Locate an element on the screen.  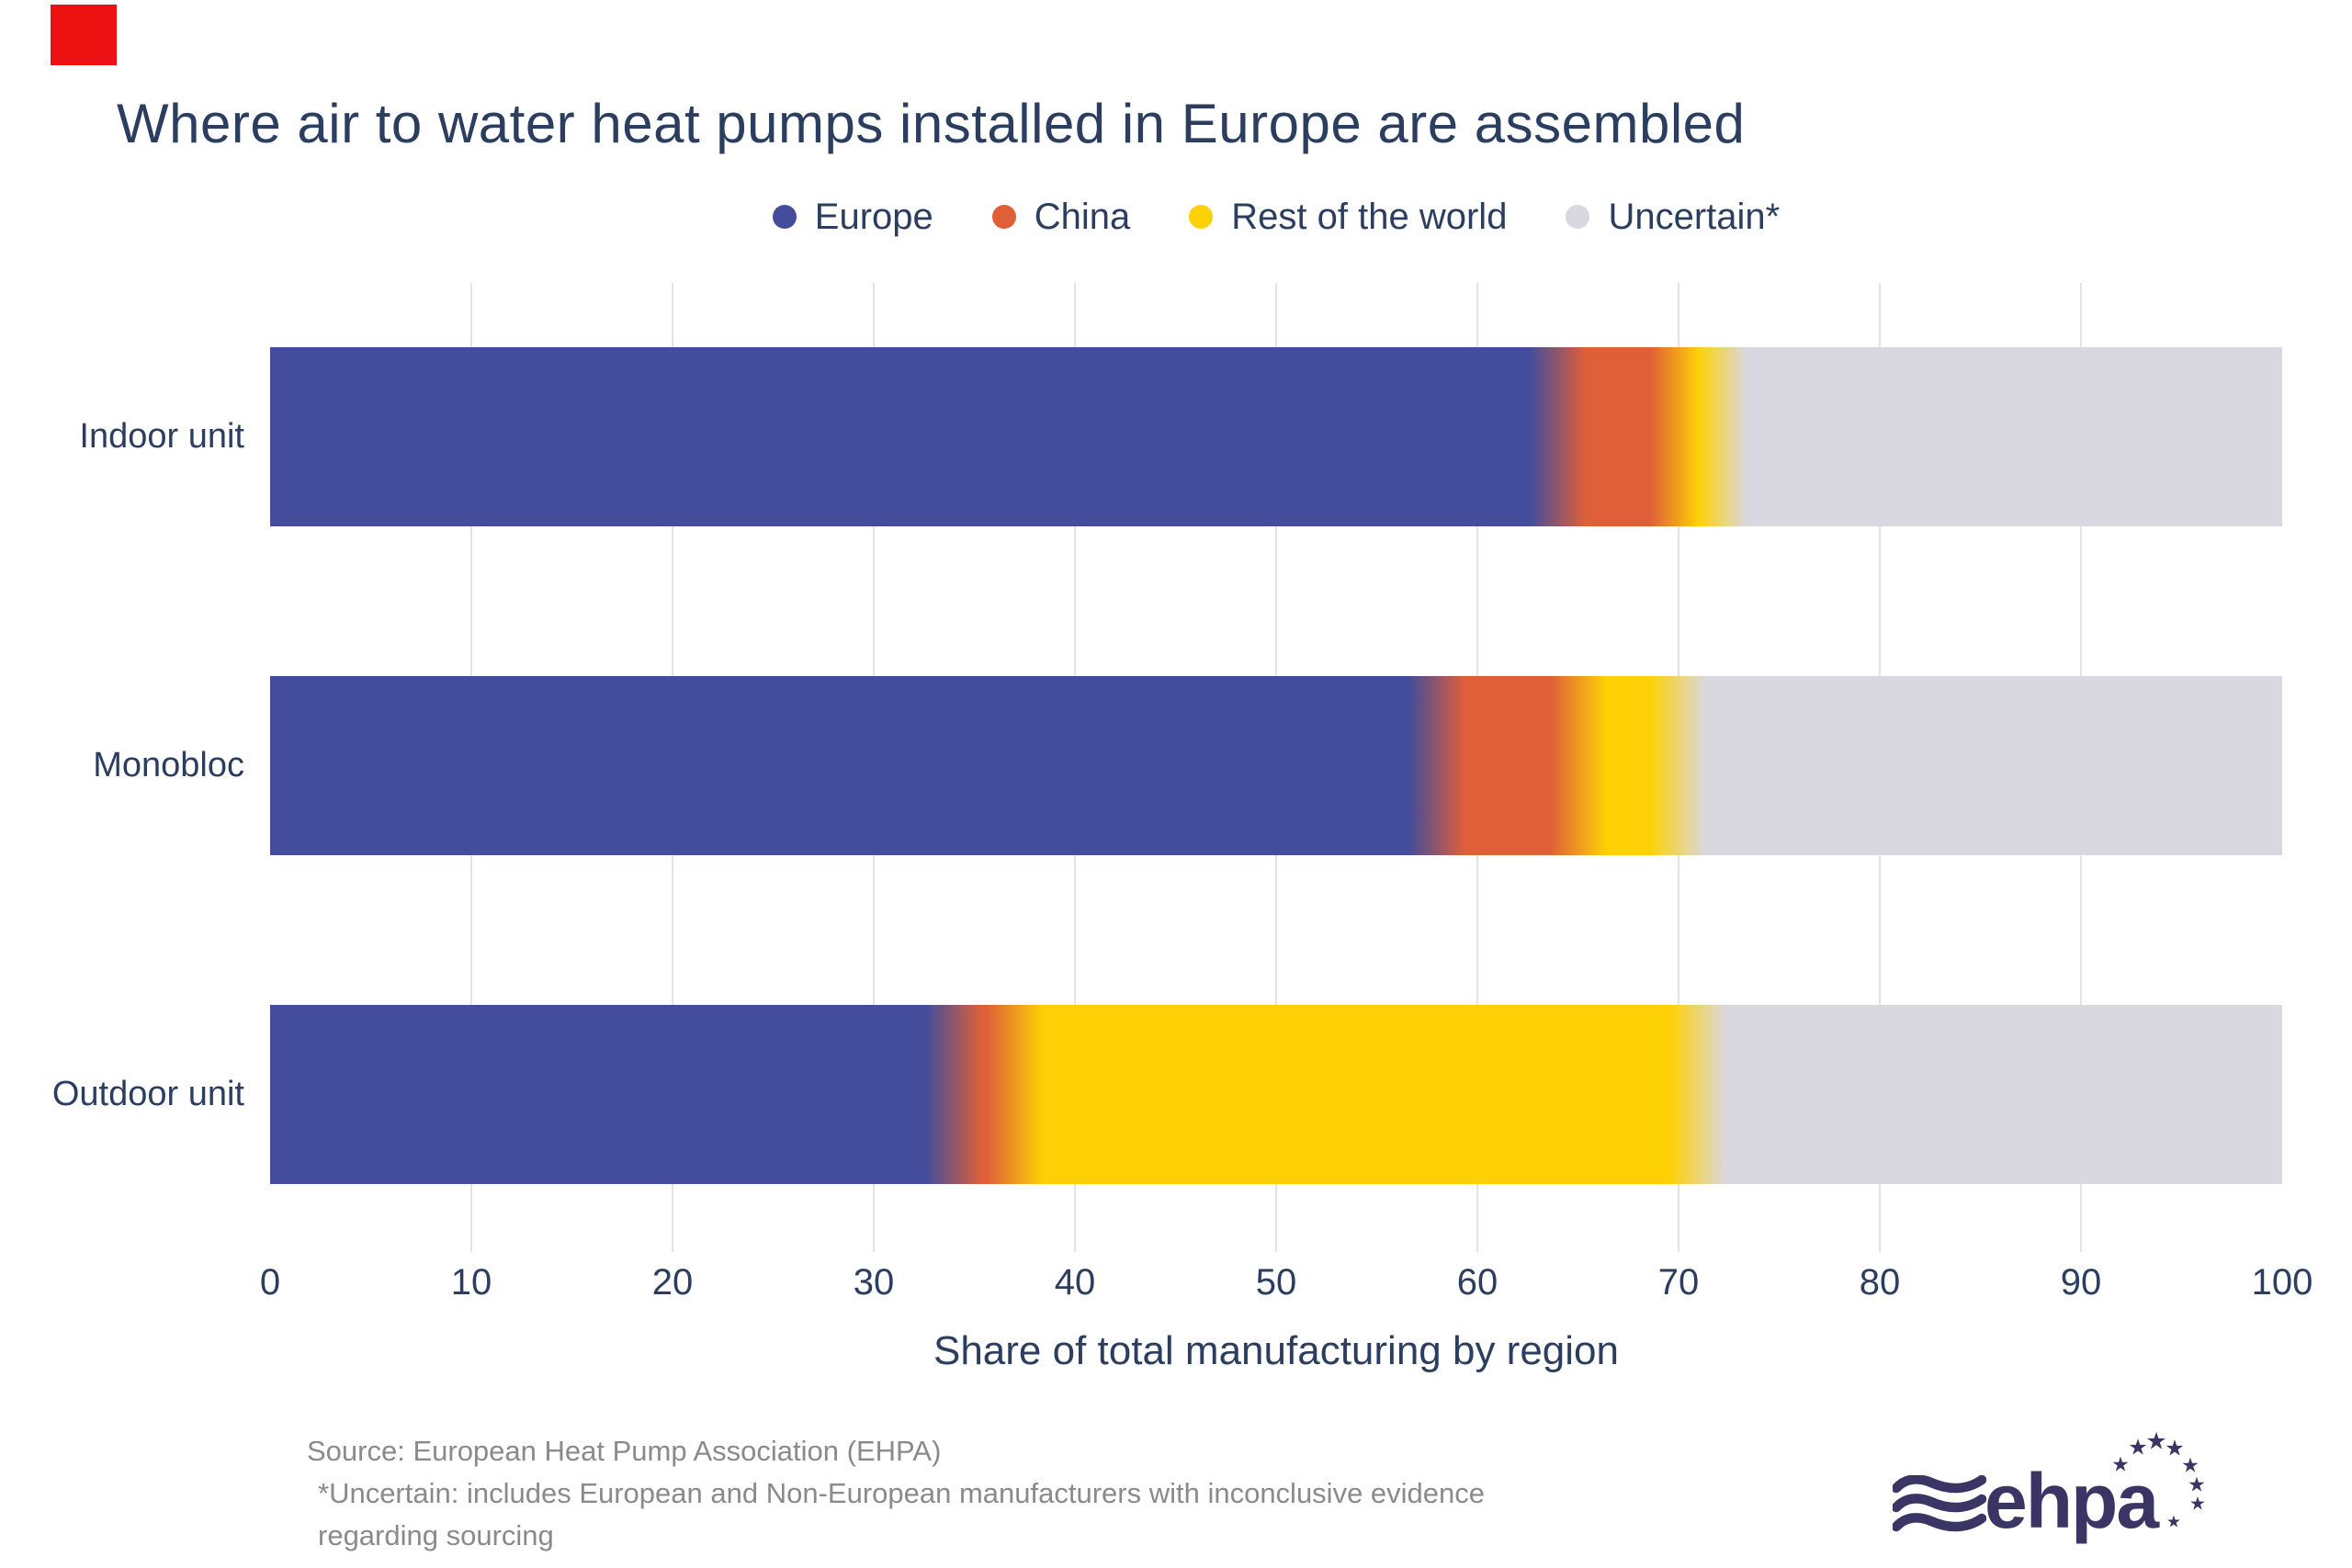
legend: Europe China Rest of the world Uncertain* is located at coordinates (1276, 217).